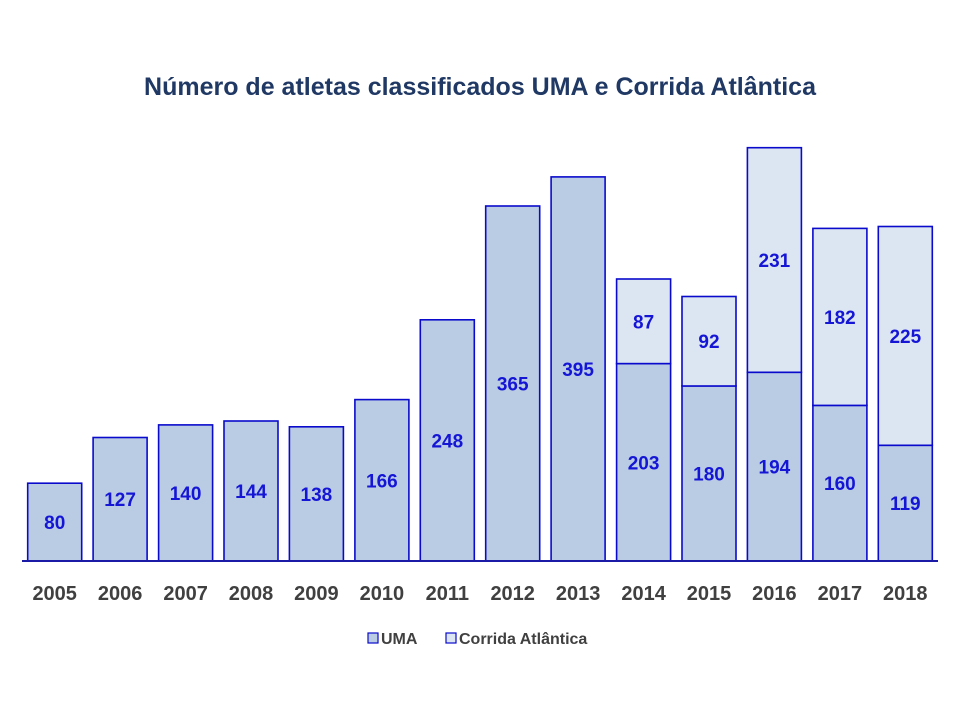  What do you see at coordinates (447, 441) in the screenshot?
I see `data-label-uma-2011: 248` at bounding box center [447, 441].